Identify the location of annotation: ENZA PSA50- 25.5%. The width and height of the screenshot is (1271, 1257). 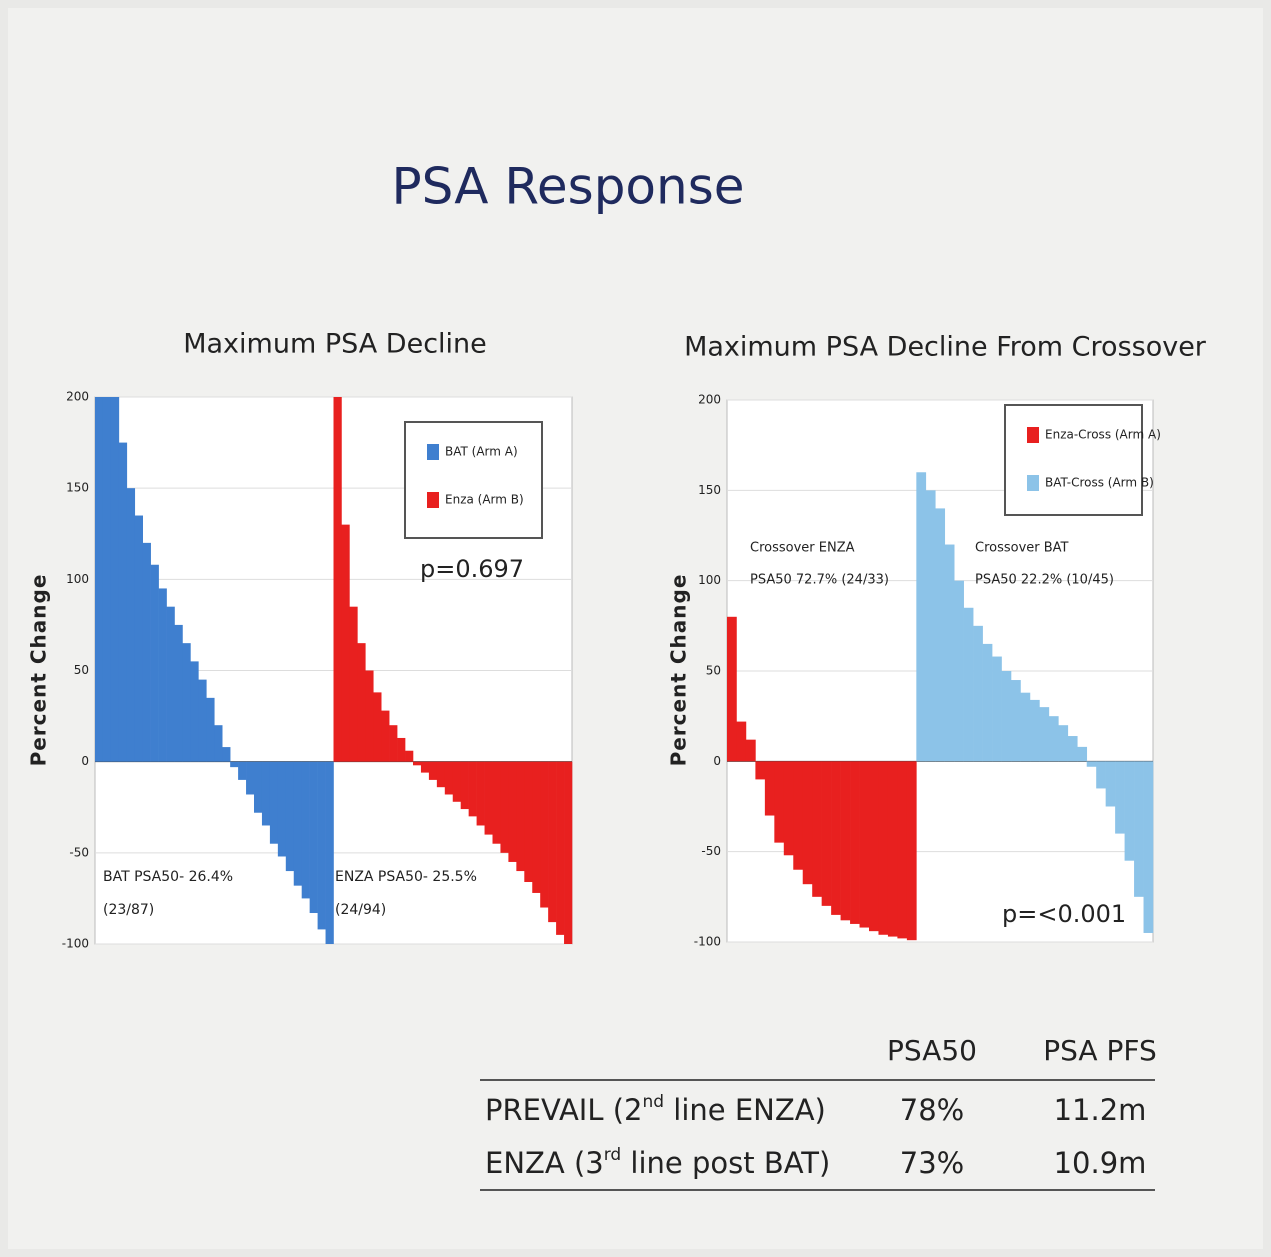
(406, 877).